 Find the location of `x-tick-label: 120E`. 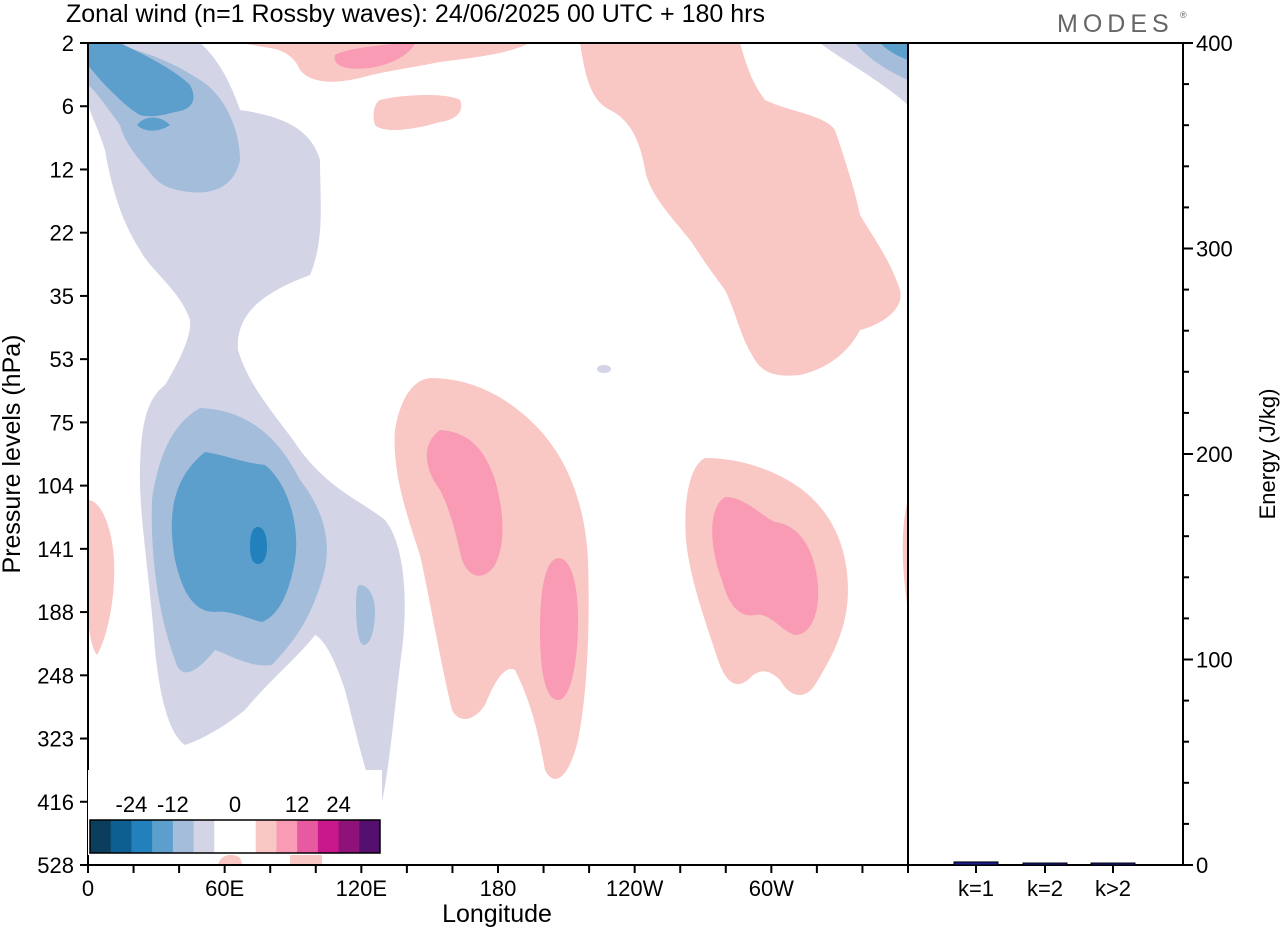

x-tick-label: 120E is located at coordinates (361, 888).